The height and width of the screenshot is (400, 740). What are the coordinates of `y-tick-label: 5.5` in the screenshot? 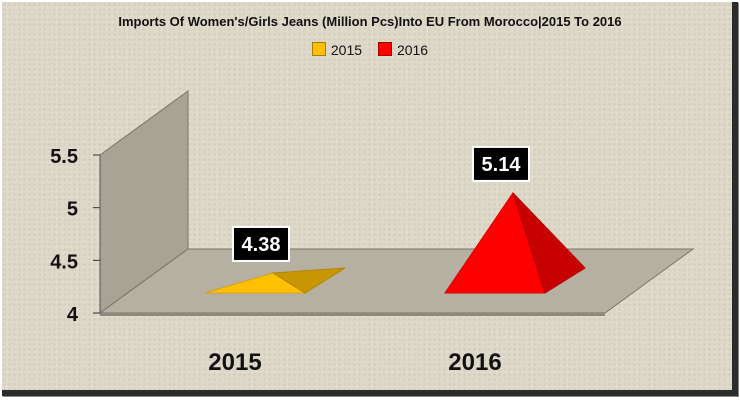 It's located at (64, 157).